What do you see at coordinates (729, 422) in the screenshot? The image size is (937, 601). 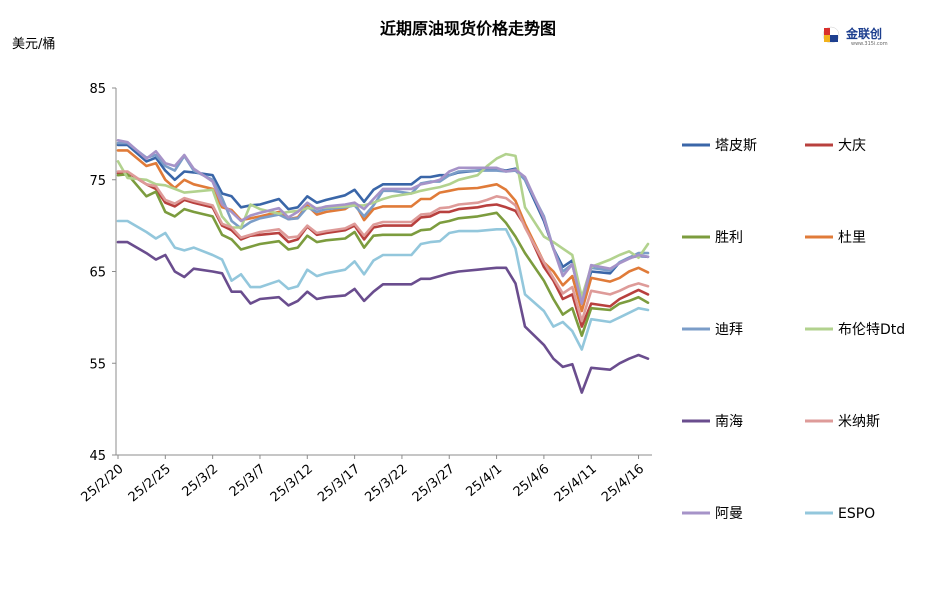 I see `legend-label-6: 南海` at bounding box center [729, 422].